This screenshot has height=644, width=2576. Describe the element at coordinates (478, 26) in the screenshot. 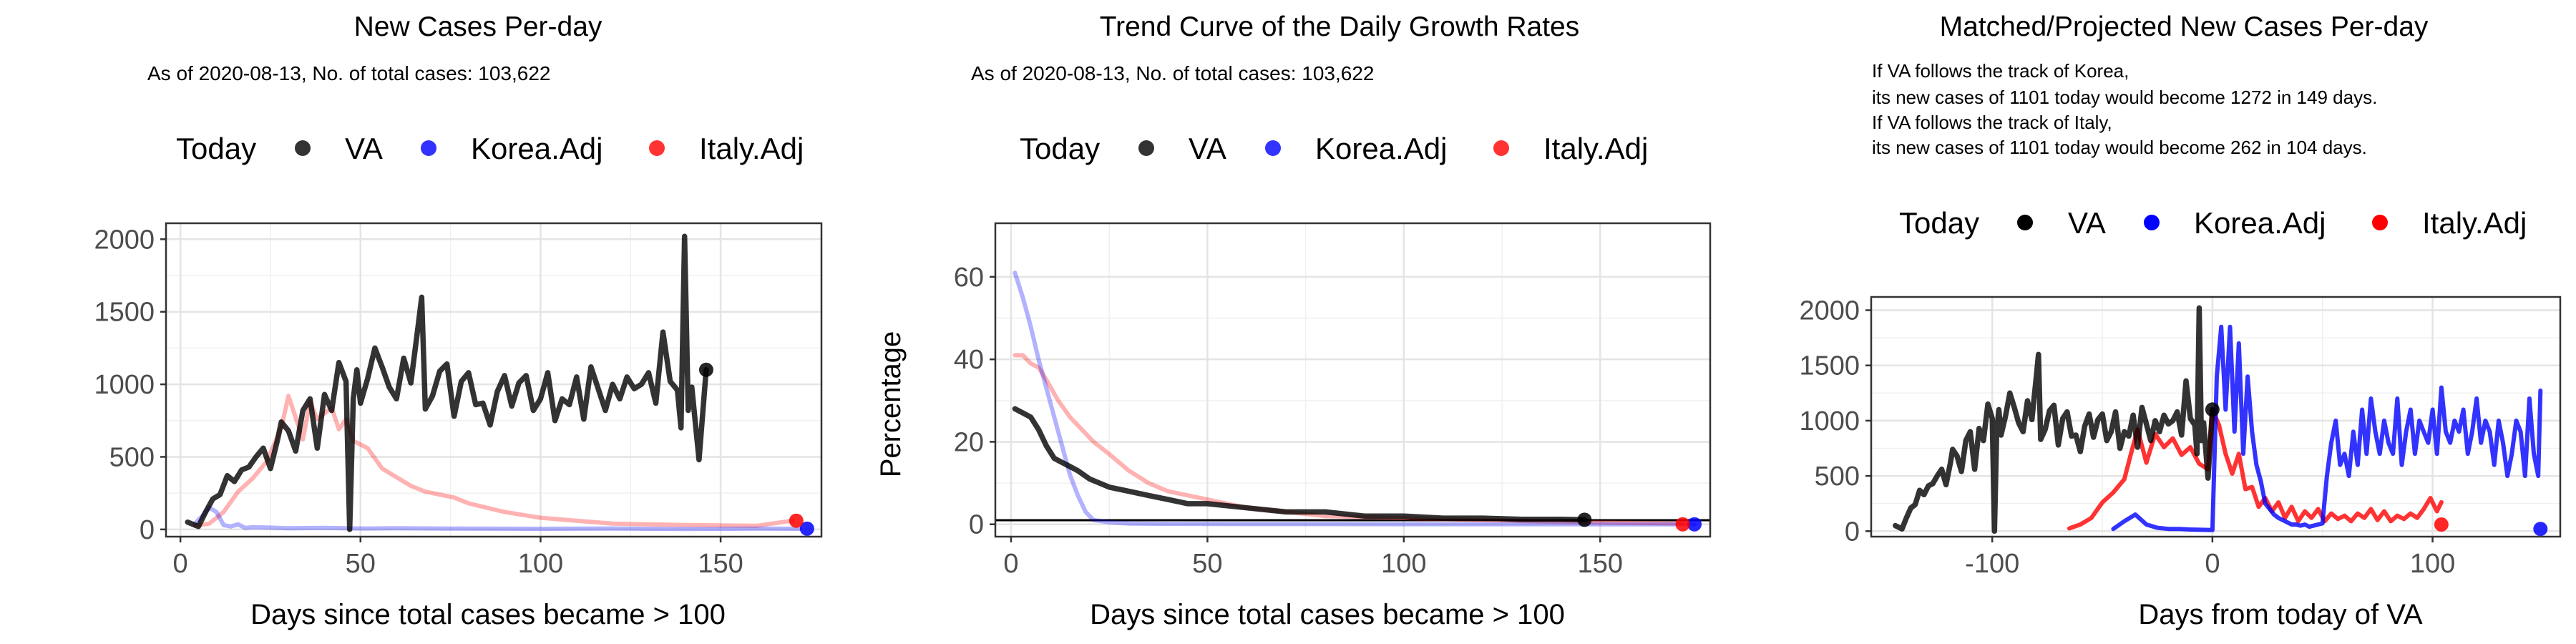

I see `panel-title: New Cases Per-day` at that location.